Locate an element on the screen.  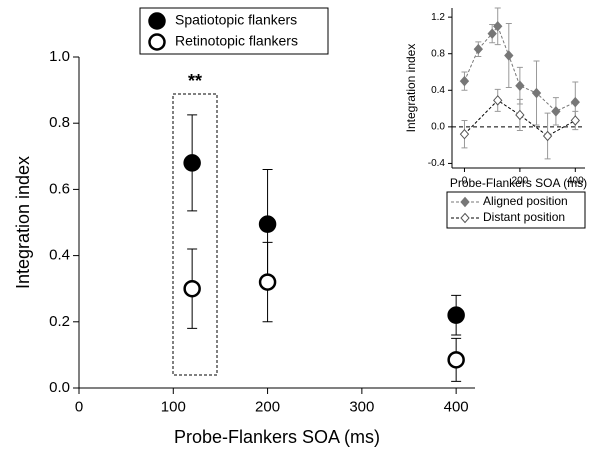
y-tick-label: 1.2 is located at coordinates (438, 17).